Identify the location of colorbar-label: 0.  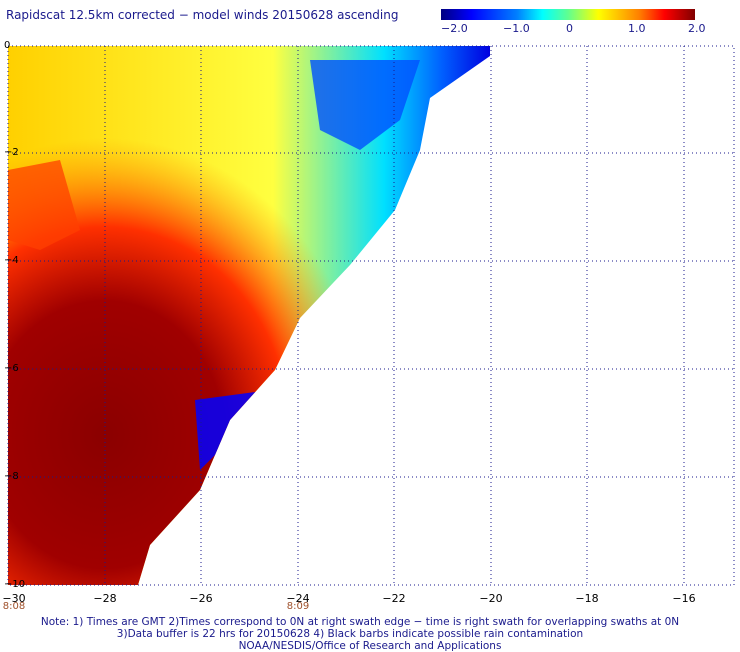
(569, 28).